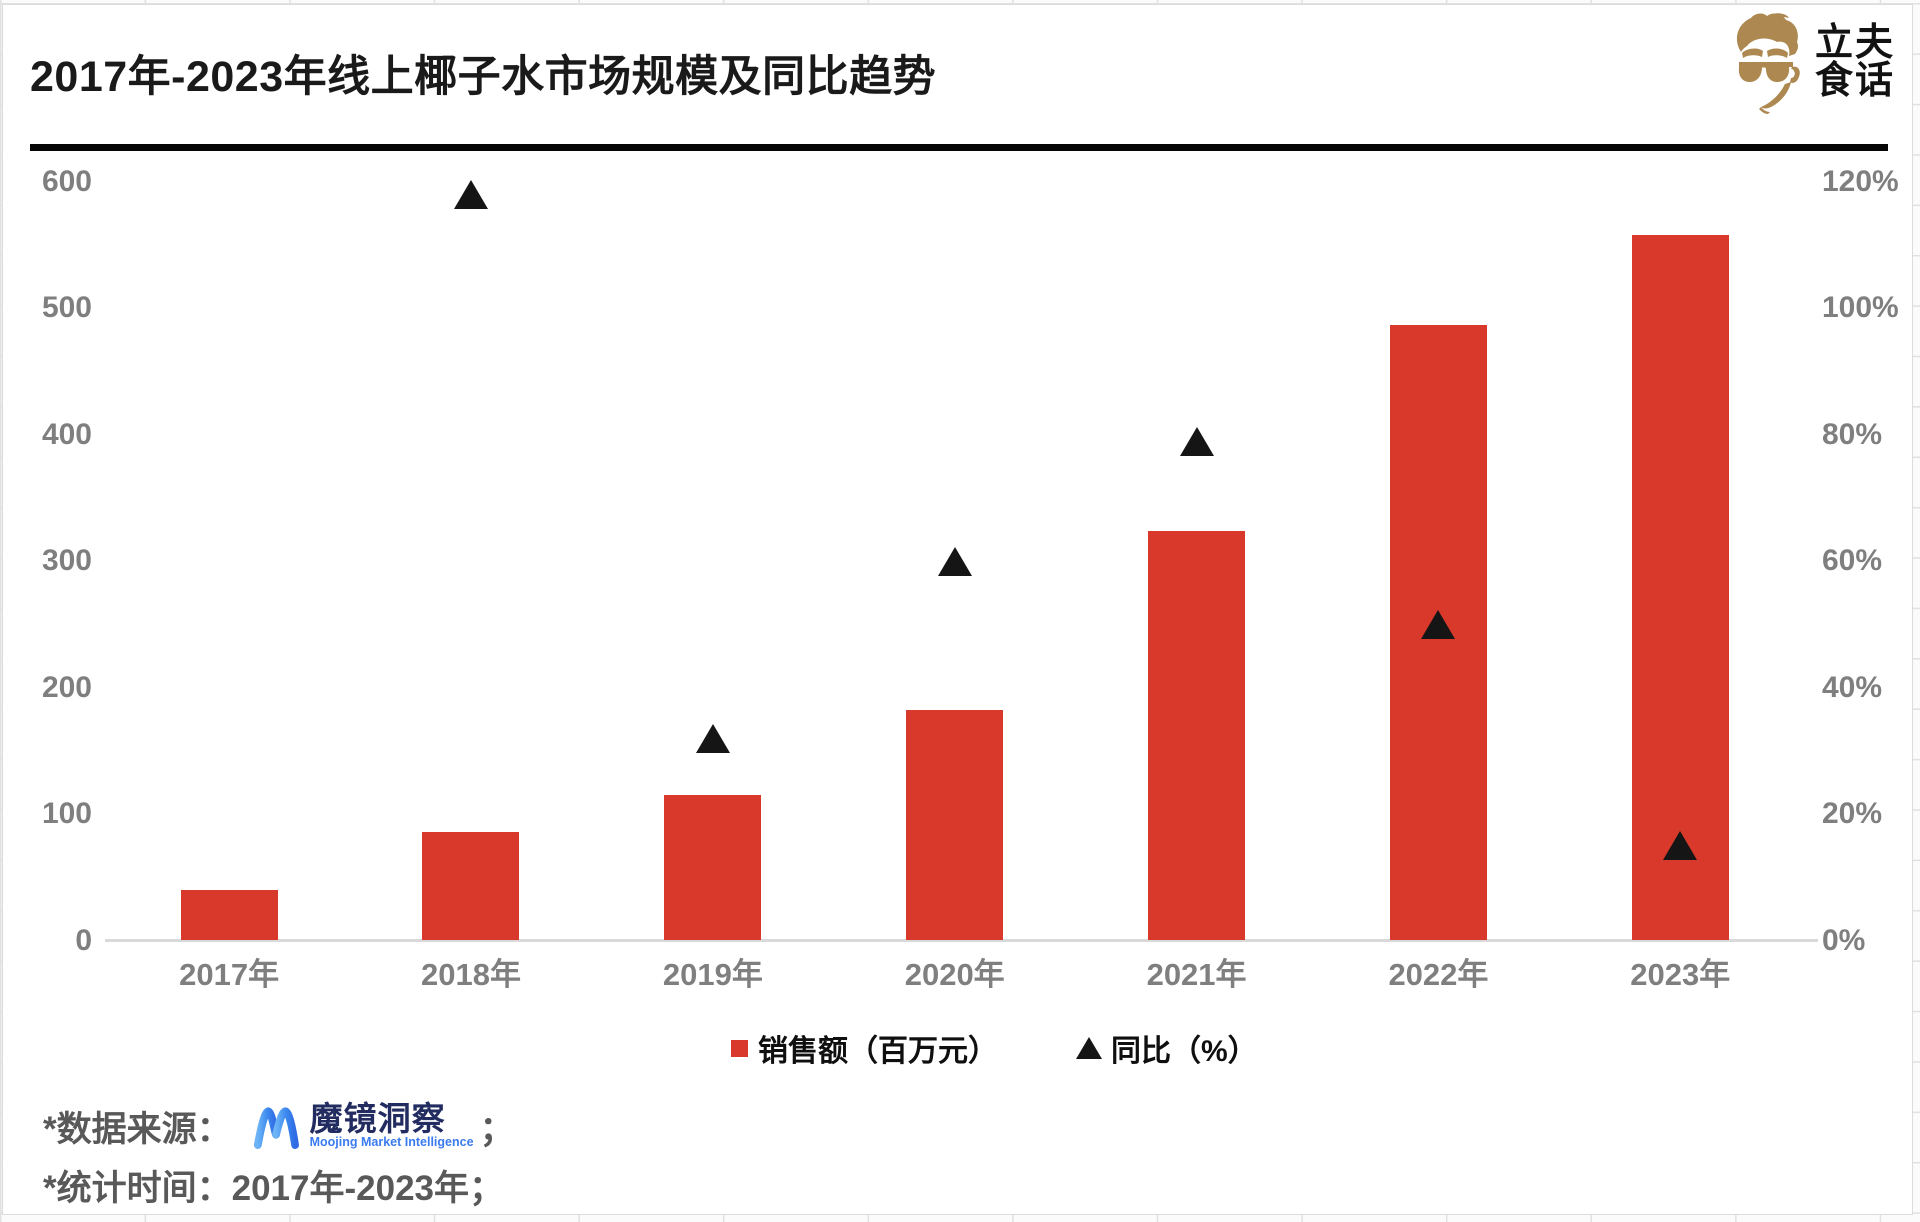  Describe the element at coordinates (1855, 43) in the screenshot. I see `brand-name-line1: 立夫` at that location.